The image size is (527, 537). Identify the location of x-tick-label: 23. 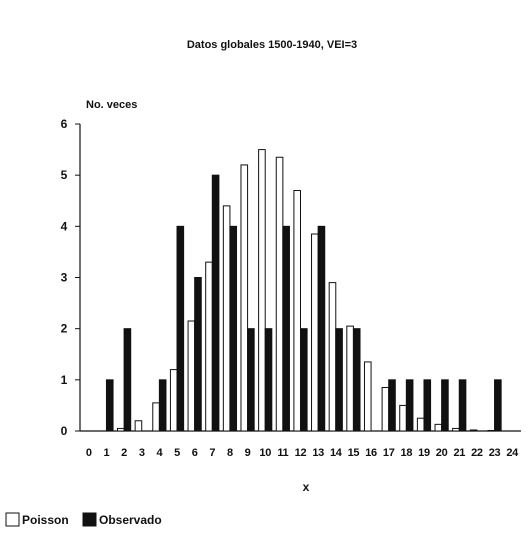
(495, 453).